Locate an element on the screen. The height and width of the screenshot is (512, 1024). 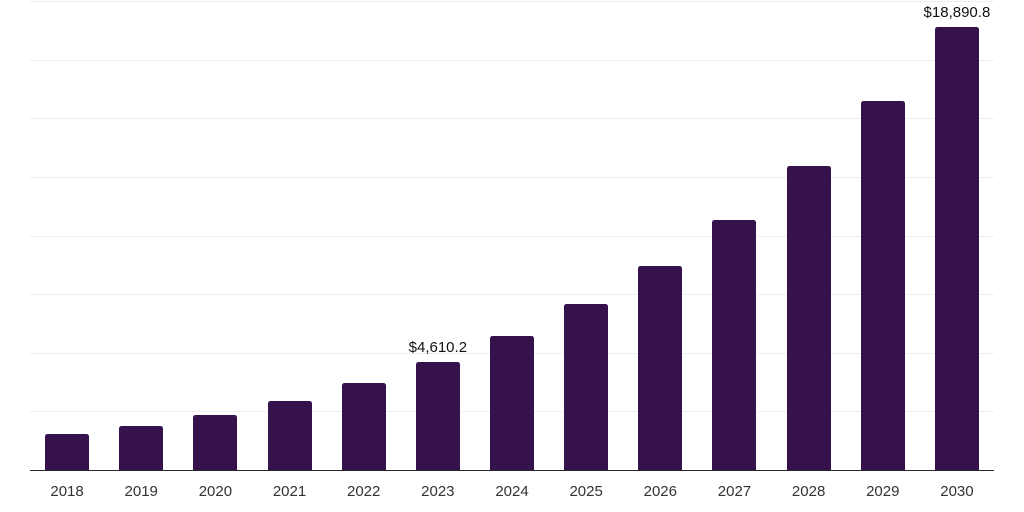
bar-2020 is located at coordinates (215, 442).